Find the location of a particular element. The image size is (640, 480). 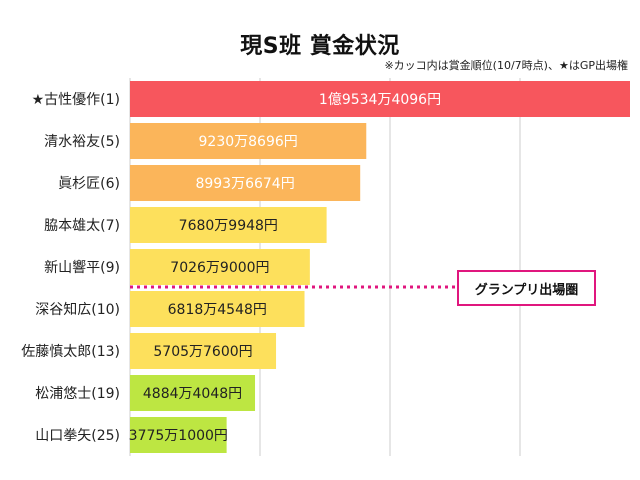

value-label: 6818万4548円 is located at coordinates (217, 310).